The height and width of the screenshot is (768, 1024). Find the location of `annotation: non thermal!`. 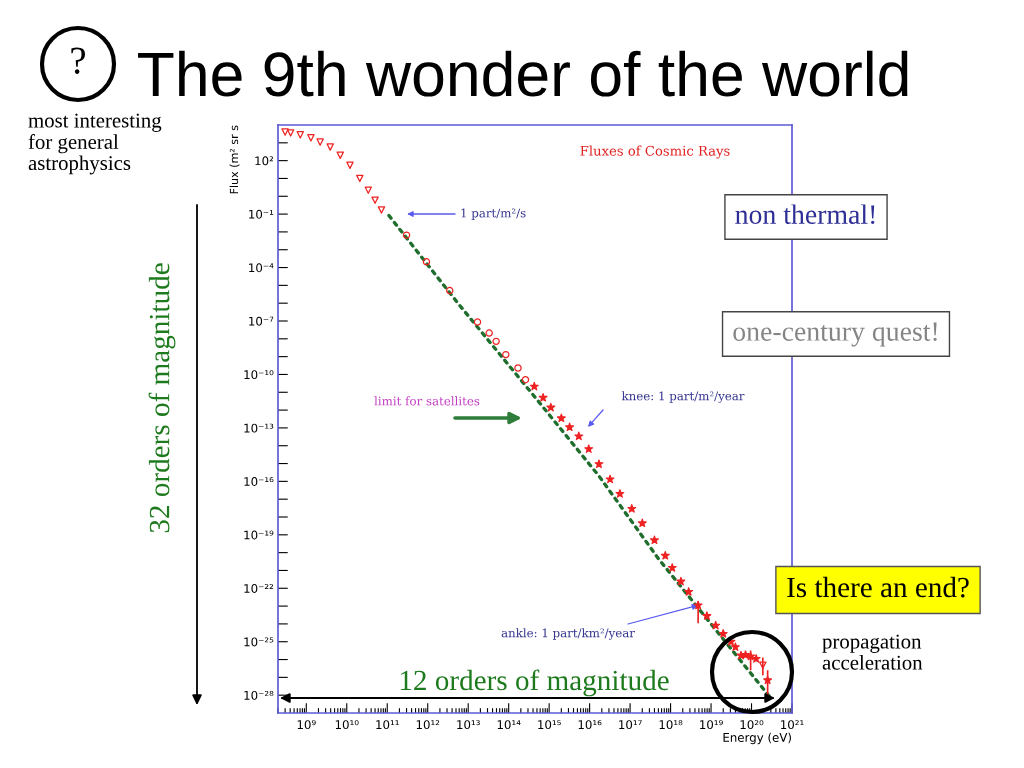

annotation: non thermal! is located at coordinates (805, 214).